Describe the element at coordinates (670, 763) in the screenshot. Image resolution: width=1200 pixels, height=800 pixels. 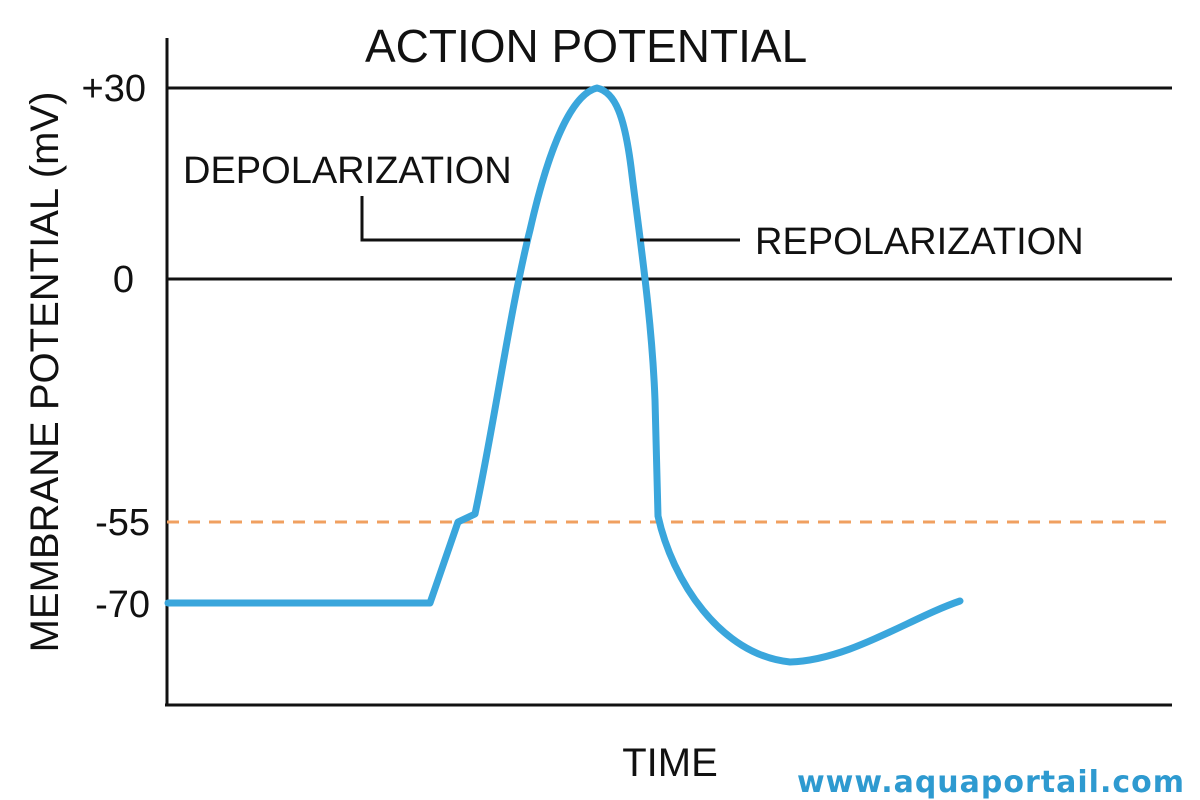
I see `x-axis-label: TIME` at that location.